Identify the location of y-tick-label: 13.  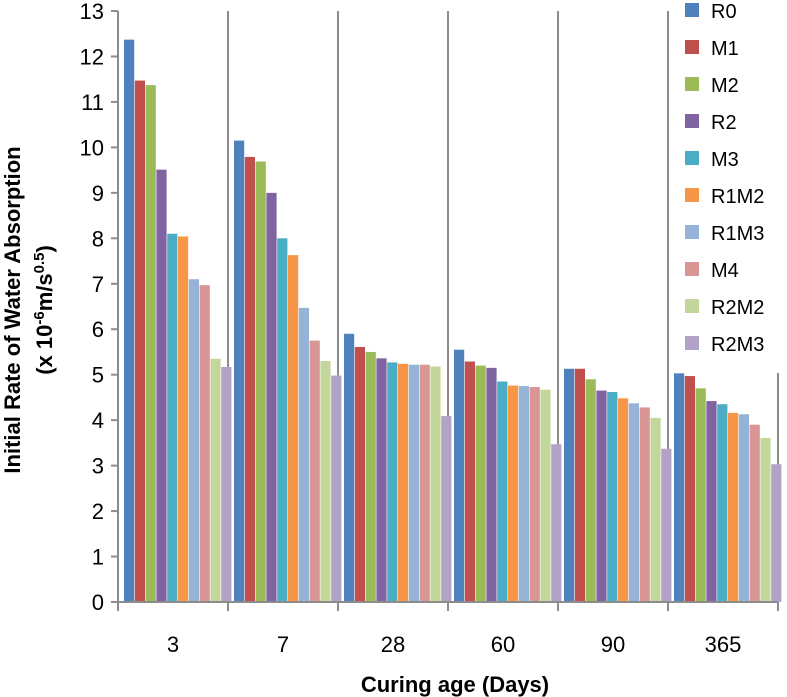
(92, 12).